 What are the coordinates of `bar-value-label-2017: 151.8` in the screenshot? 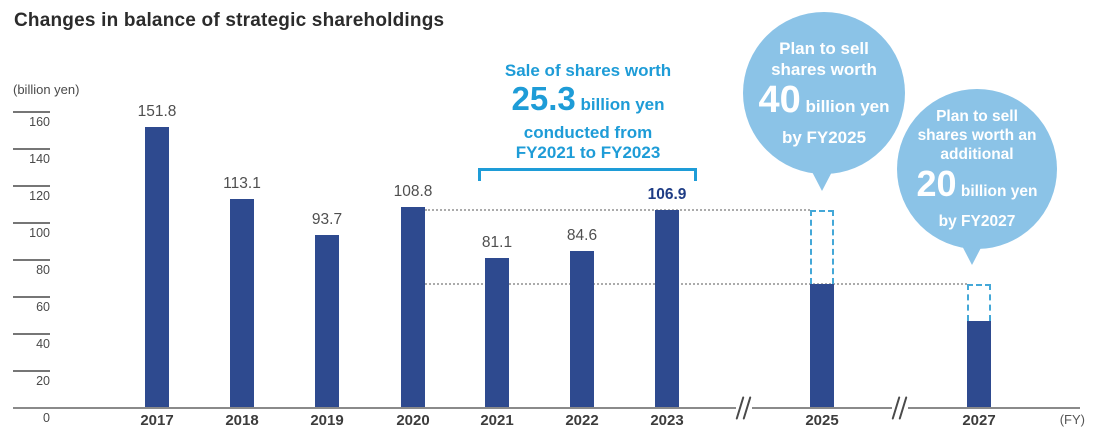 It's located at (157, 112).